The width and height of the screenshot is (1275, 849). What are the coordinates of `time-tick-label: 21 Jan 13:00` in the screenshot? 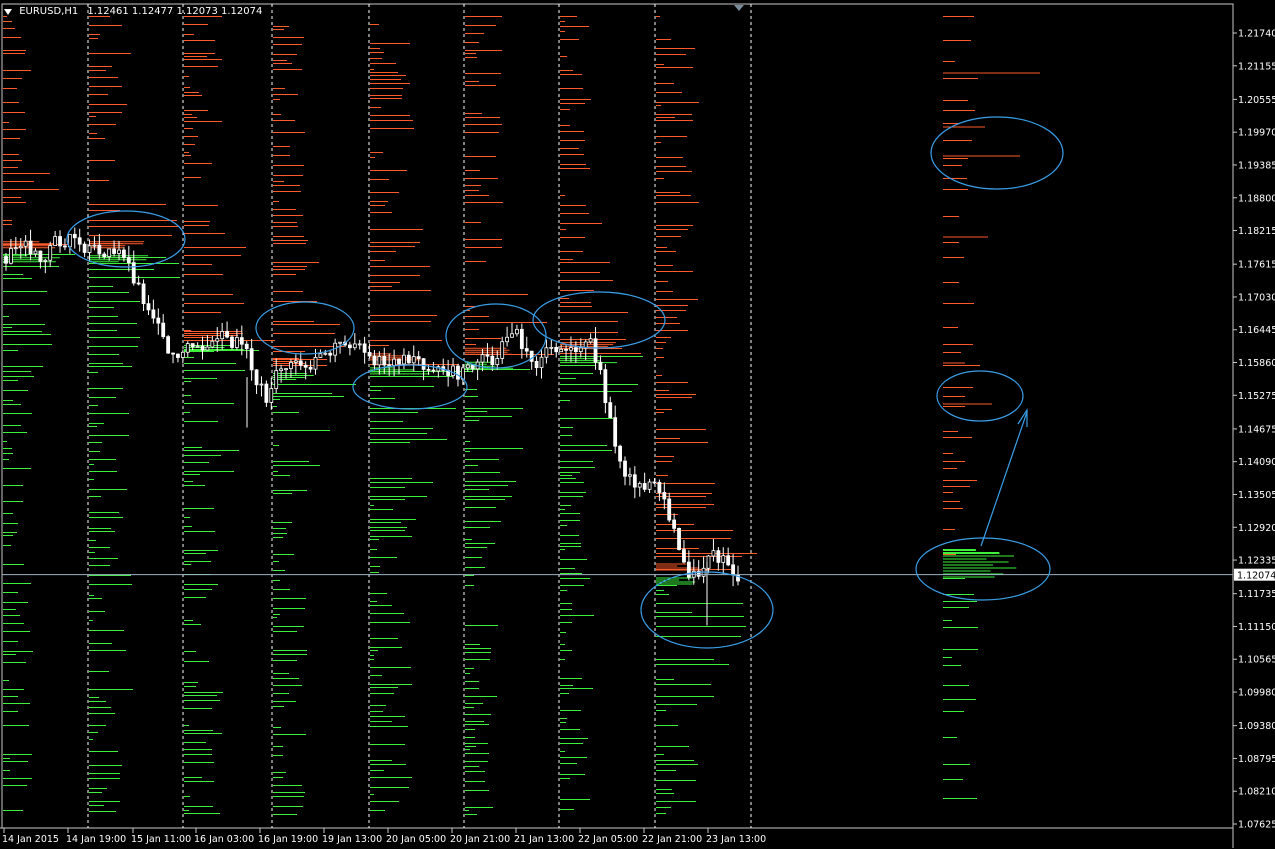 It's located at (544, 839).